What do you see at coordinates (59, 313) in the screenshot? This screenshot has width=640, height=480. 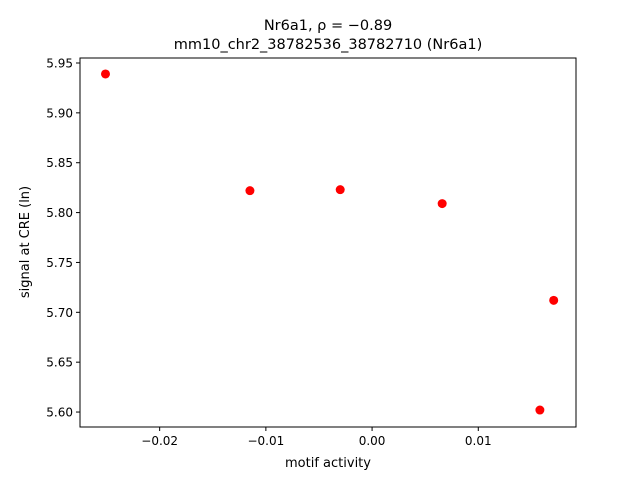 I see `y-tick-label: 5.70` at bounding box center [59, 313].